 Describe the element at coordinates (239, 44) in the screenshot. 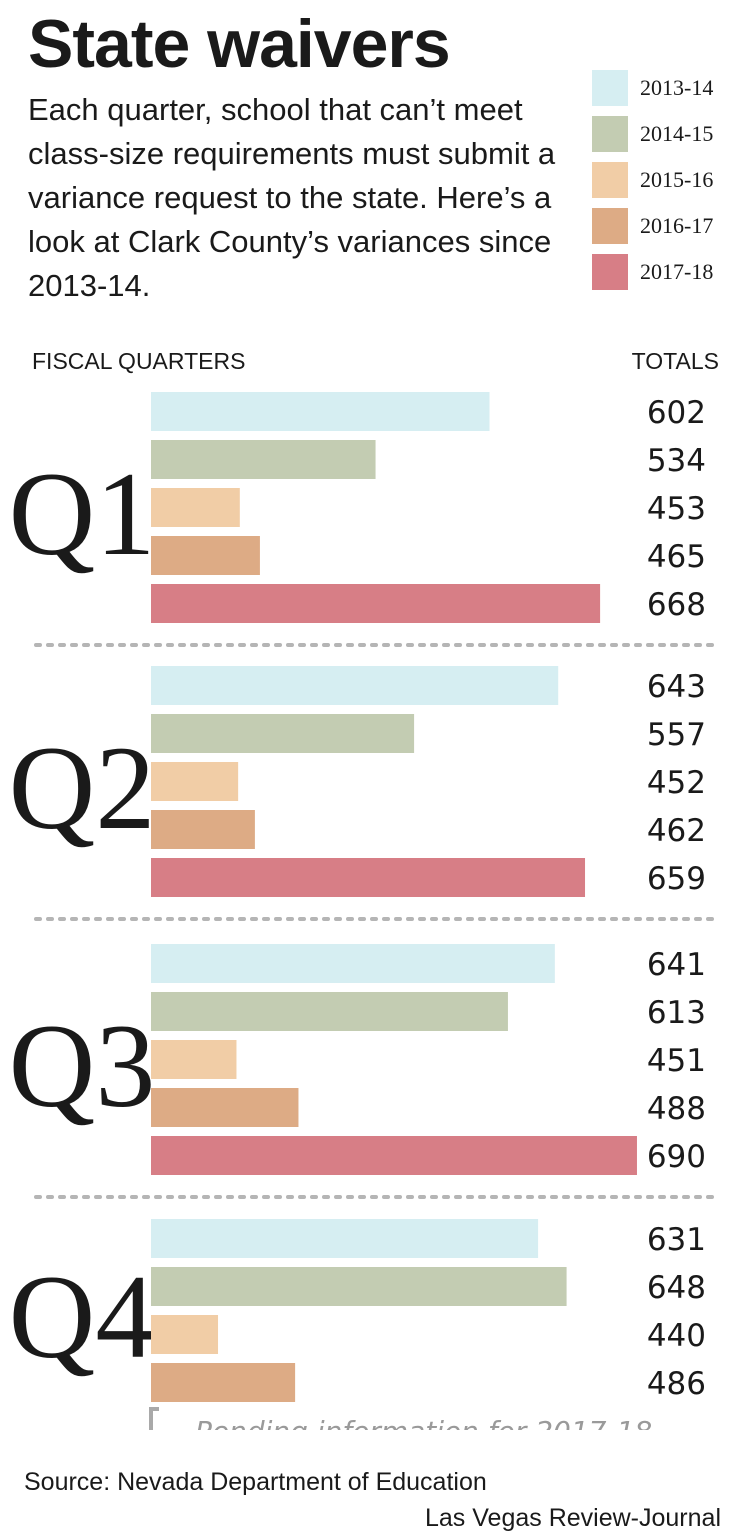

I see `chart-title: State waivers` at that location.